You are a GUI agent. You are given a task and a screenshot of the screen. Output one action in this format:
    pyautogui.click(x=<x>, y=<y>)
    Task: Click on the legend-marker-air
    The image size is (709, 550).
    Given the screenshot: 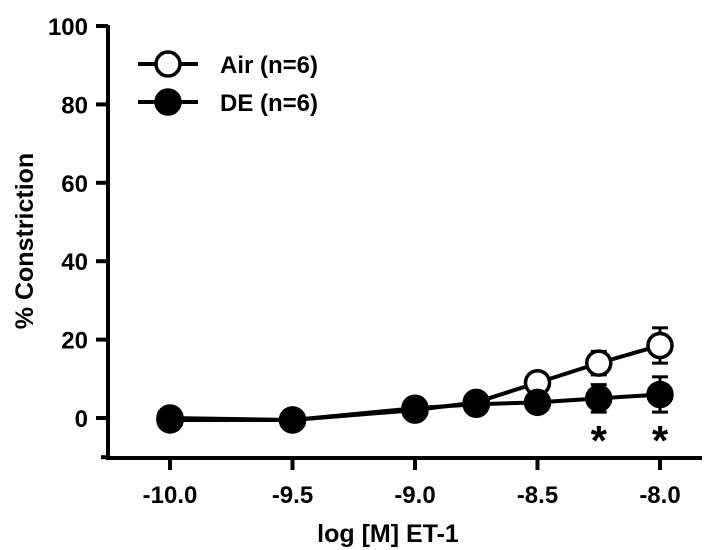 What is the action you would take?
    pyautogui.click(x=168, y=64)
    